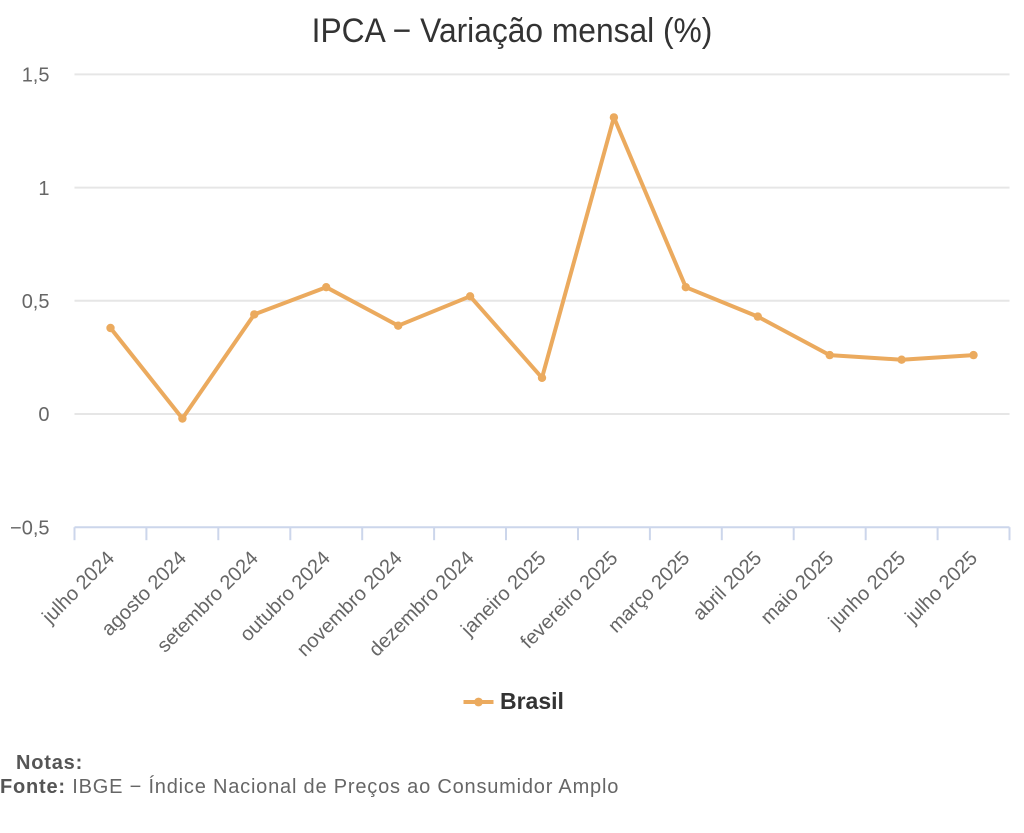  What do you see at coordinates (43, 189) in the screenshot?
I see `svg-text: 1` at bounding box center [43, 189].